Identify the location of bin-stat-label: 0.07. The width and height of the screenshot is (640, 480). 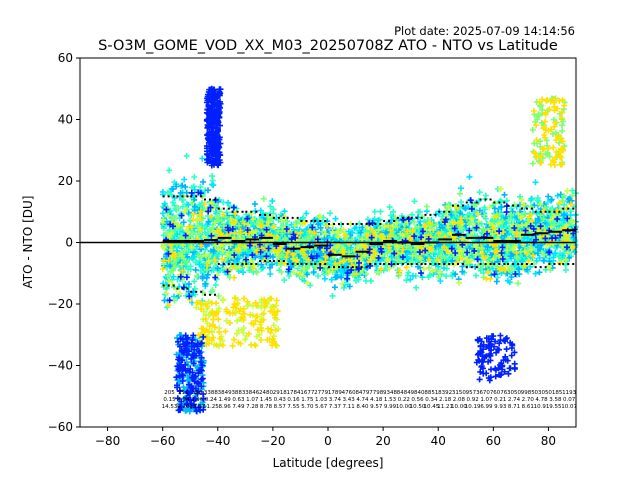
(569, 400).